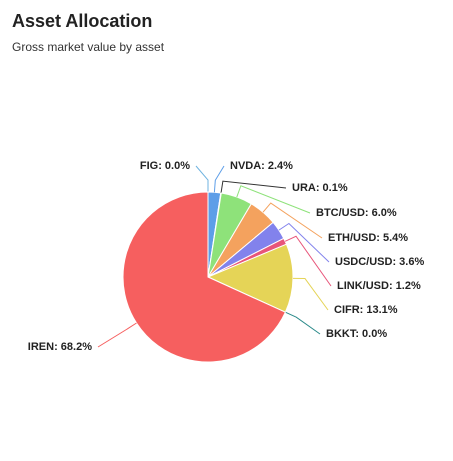 The height and width of the screenshot is (461, 453). I want to click on data-label: NVDA: 2.4%, so click(261, 166).